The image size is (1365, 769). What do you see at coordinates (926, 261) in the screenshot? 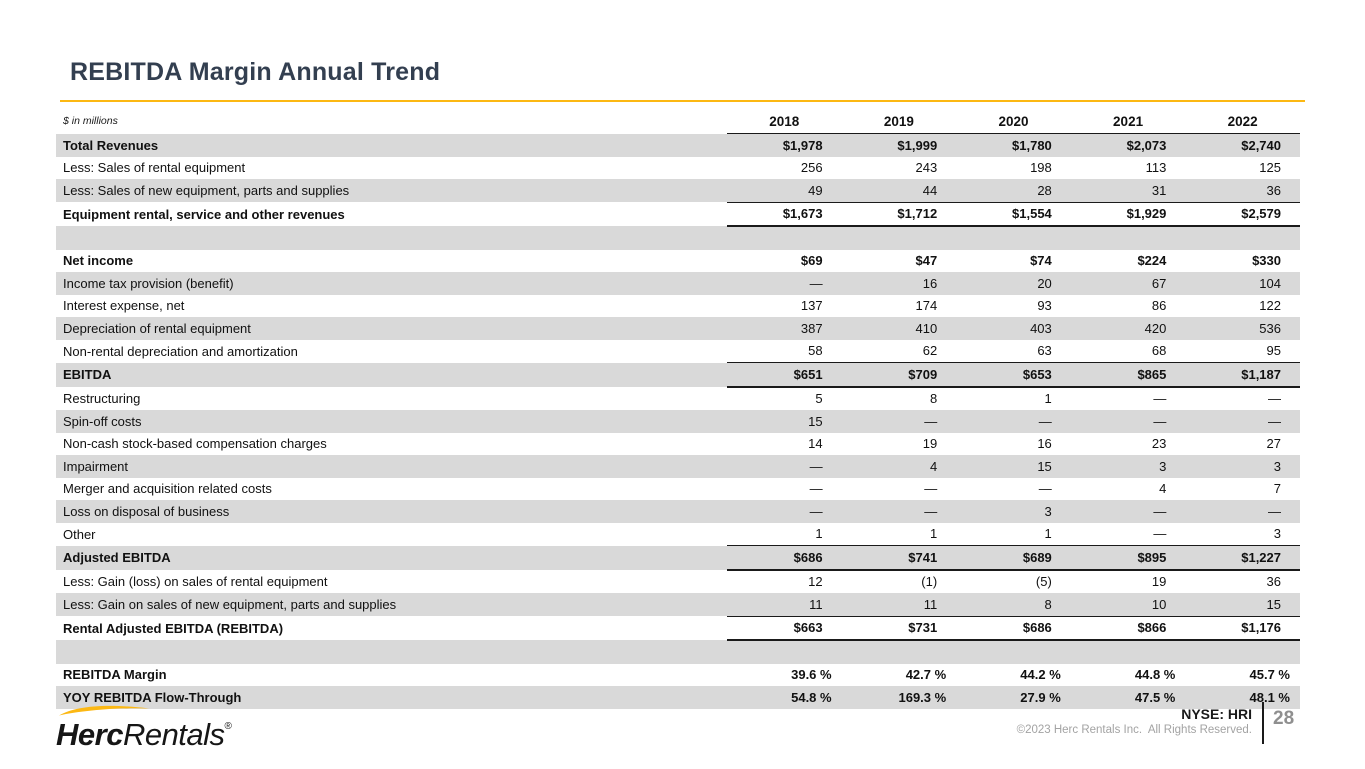
I see `cell-value: $47` at bounding box center [926, 261].